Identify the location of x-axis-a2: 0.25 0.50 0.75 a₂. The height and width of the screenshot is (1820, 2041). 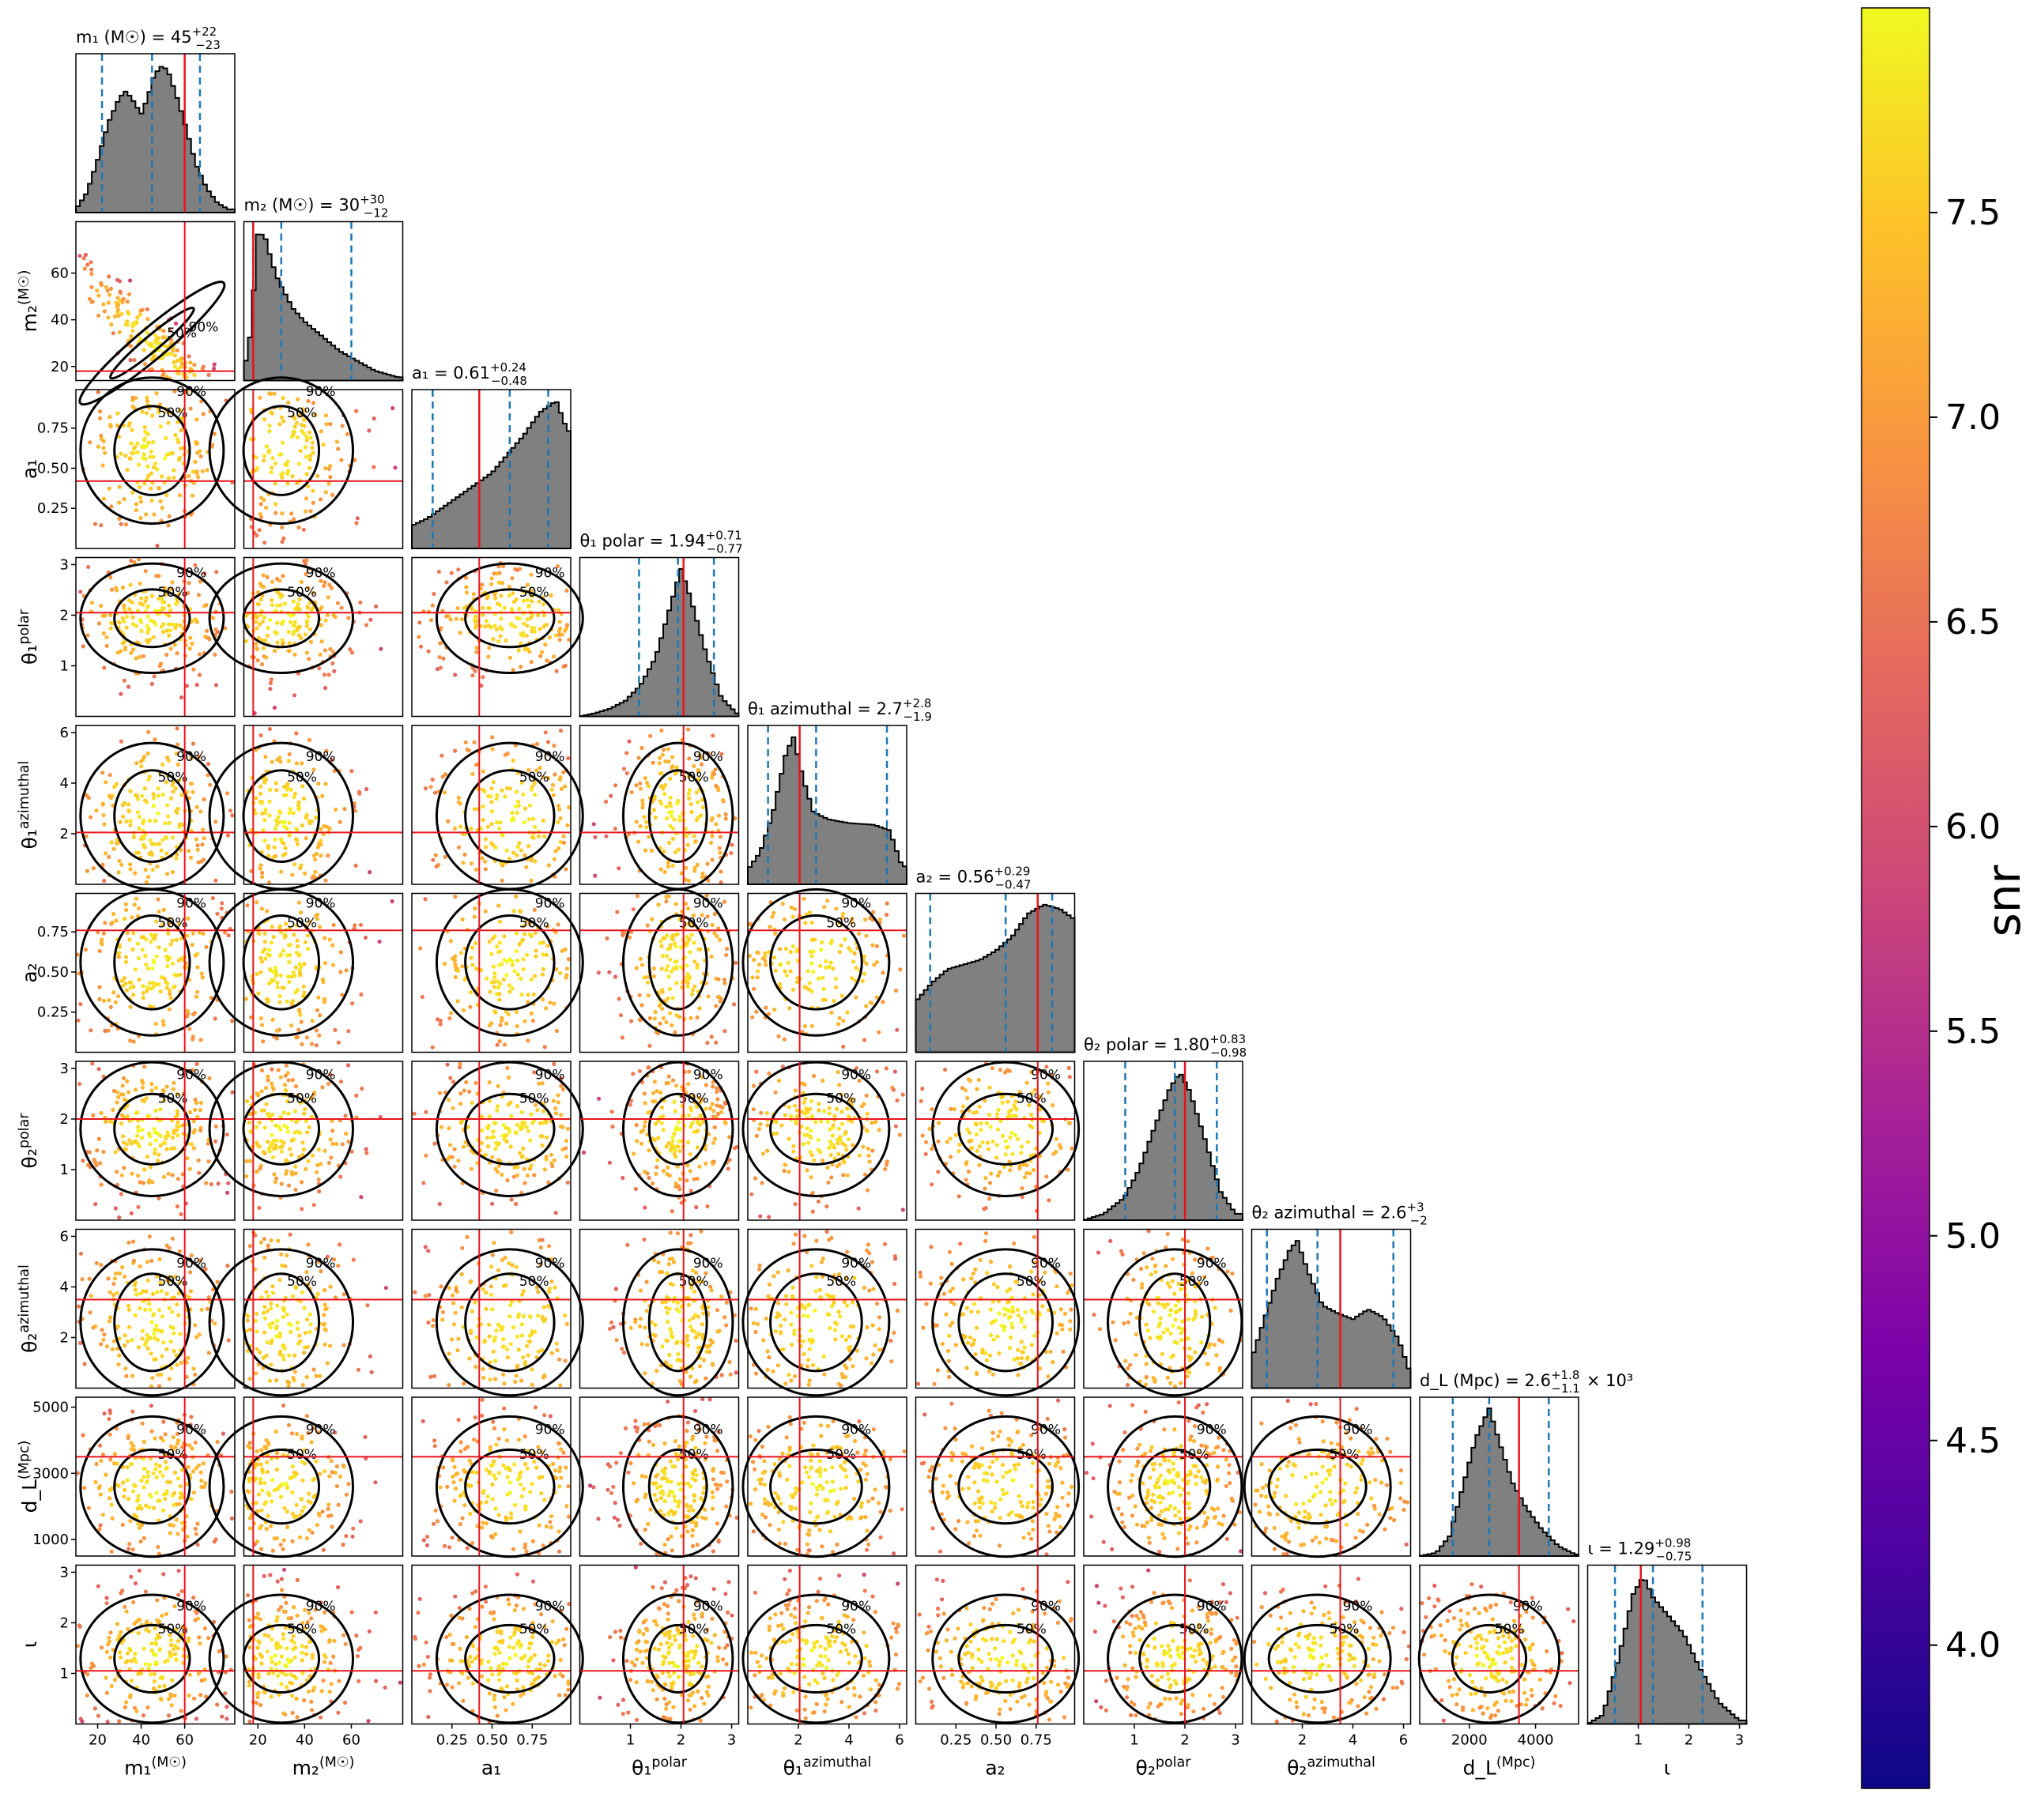
(996, 1752).